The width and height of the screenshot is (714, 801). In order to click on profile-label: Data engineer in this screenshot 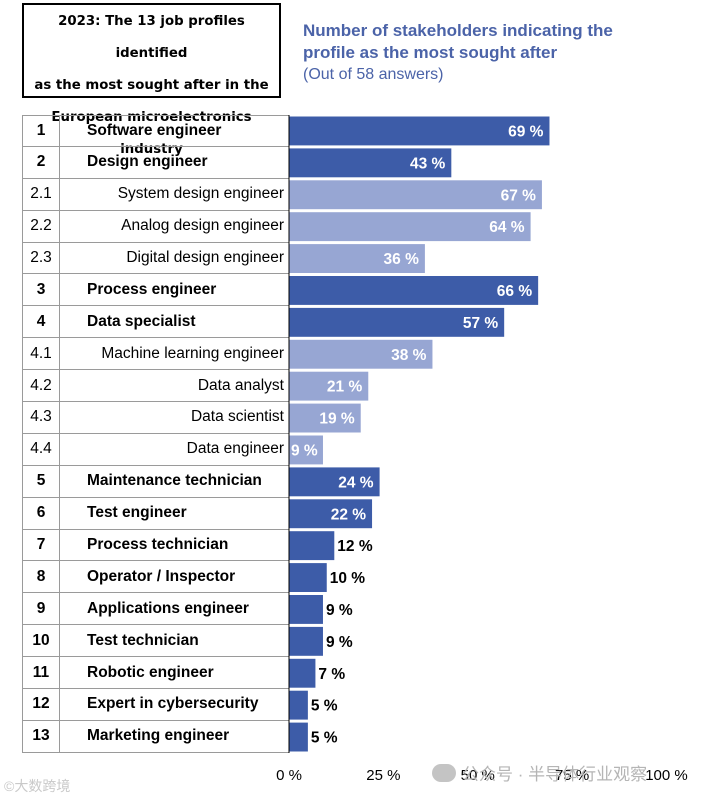, I will do `click(235, 449)`.